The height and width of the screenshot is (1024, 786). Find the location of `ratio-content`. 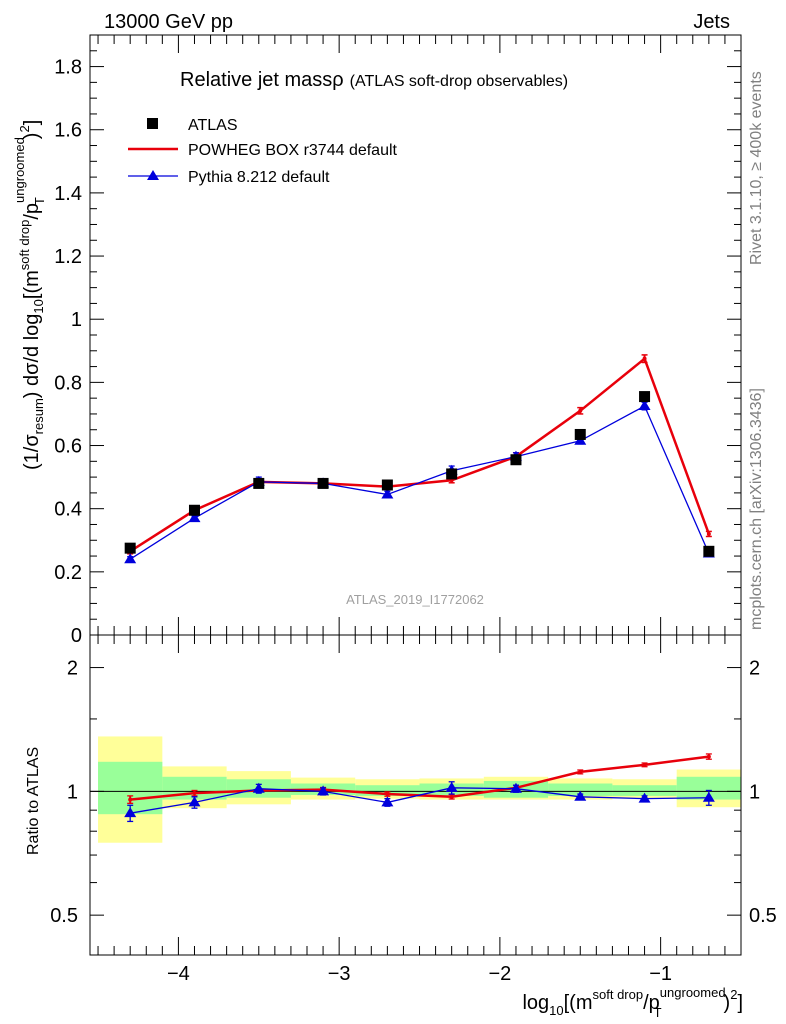

ratio-content is located at coordinates (415, 789).